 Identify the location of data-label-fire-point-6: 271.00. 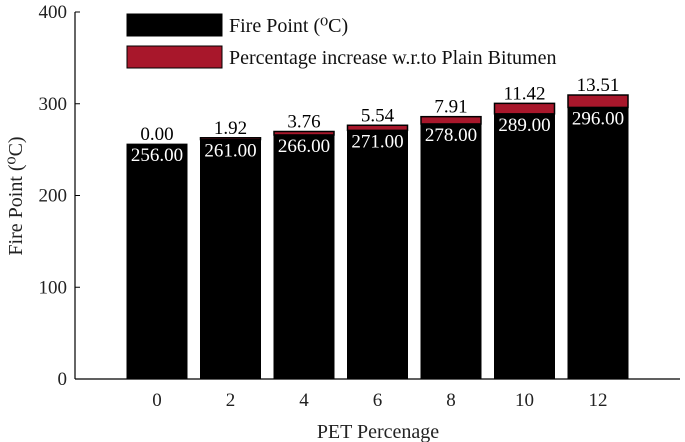
(377, 141).